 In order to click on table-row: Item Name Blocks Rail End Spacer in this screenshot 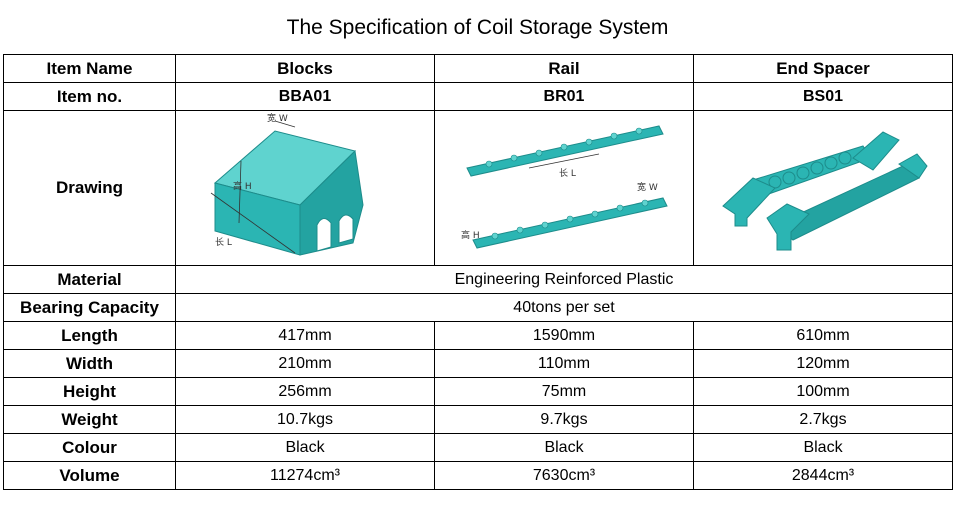, I will do `click(478, 68)`.